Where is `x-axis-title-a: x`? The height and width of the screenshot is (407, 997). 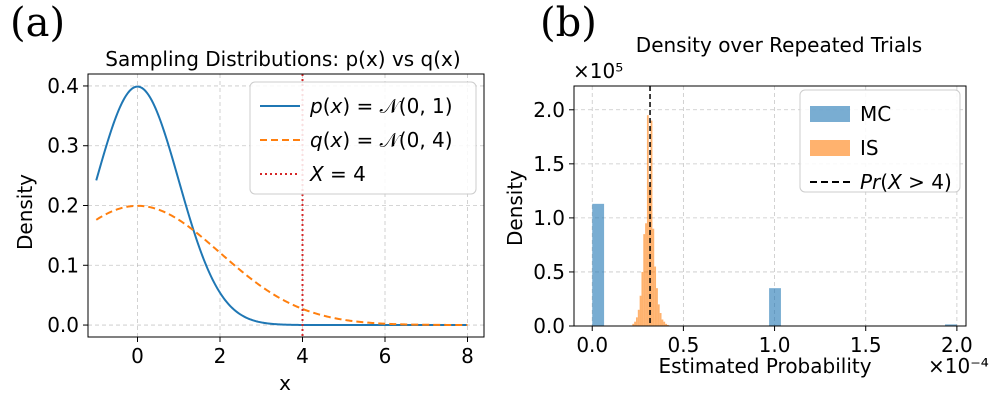
x-axis-title-a: x is located at coordinates (285, 383).